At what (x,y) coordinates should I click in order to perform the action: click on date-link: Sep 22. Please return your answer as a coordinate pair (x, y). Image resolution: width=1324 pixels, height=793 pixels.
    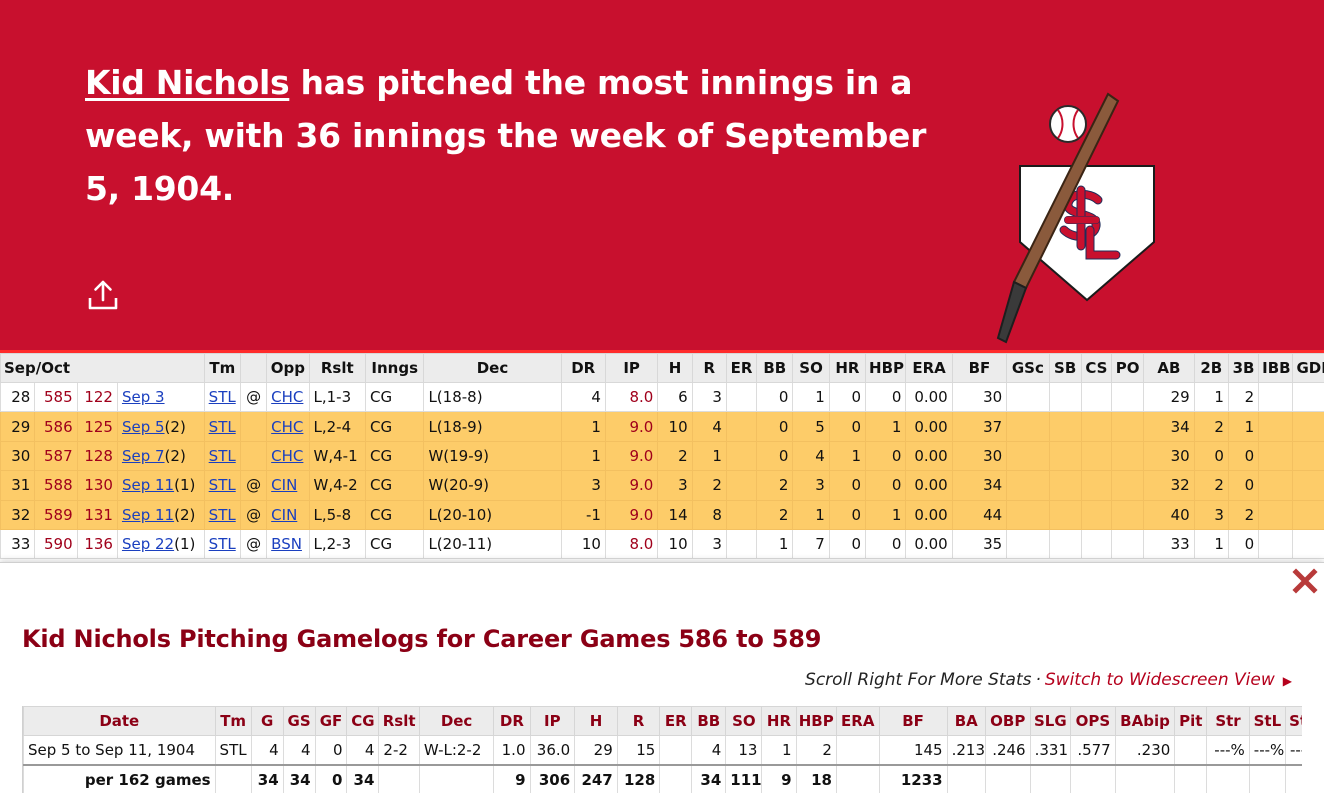
    Looking at the image, I should click on (148, 544).